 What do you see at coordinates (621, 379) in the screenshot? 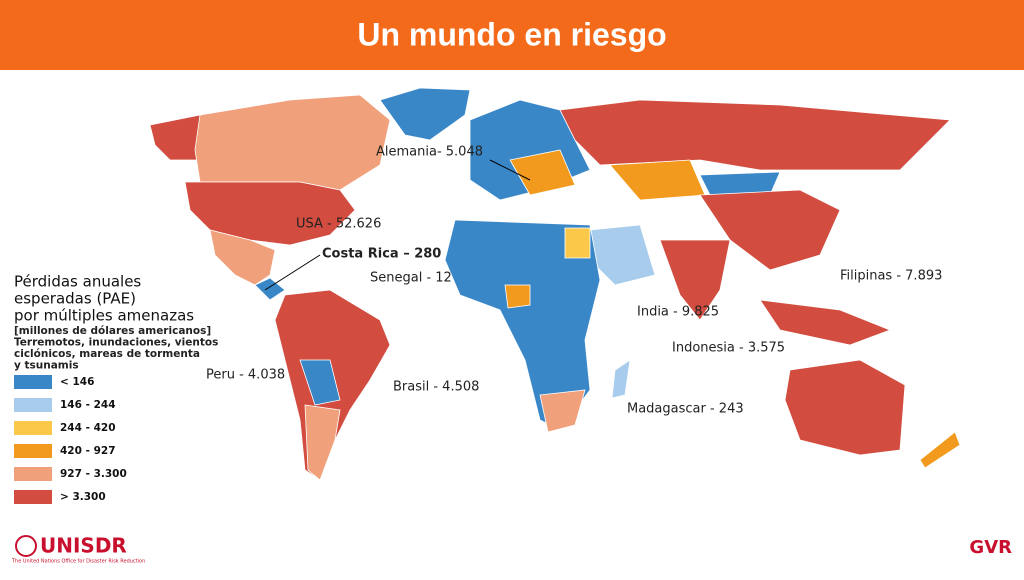
I see `madagascar` at bounding box center [621, 379].